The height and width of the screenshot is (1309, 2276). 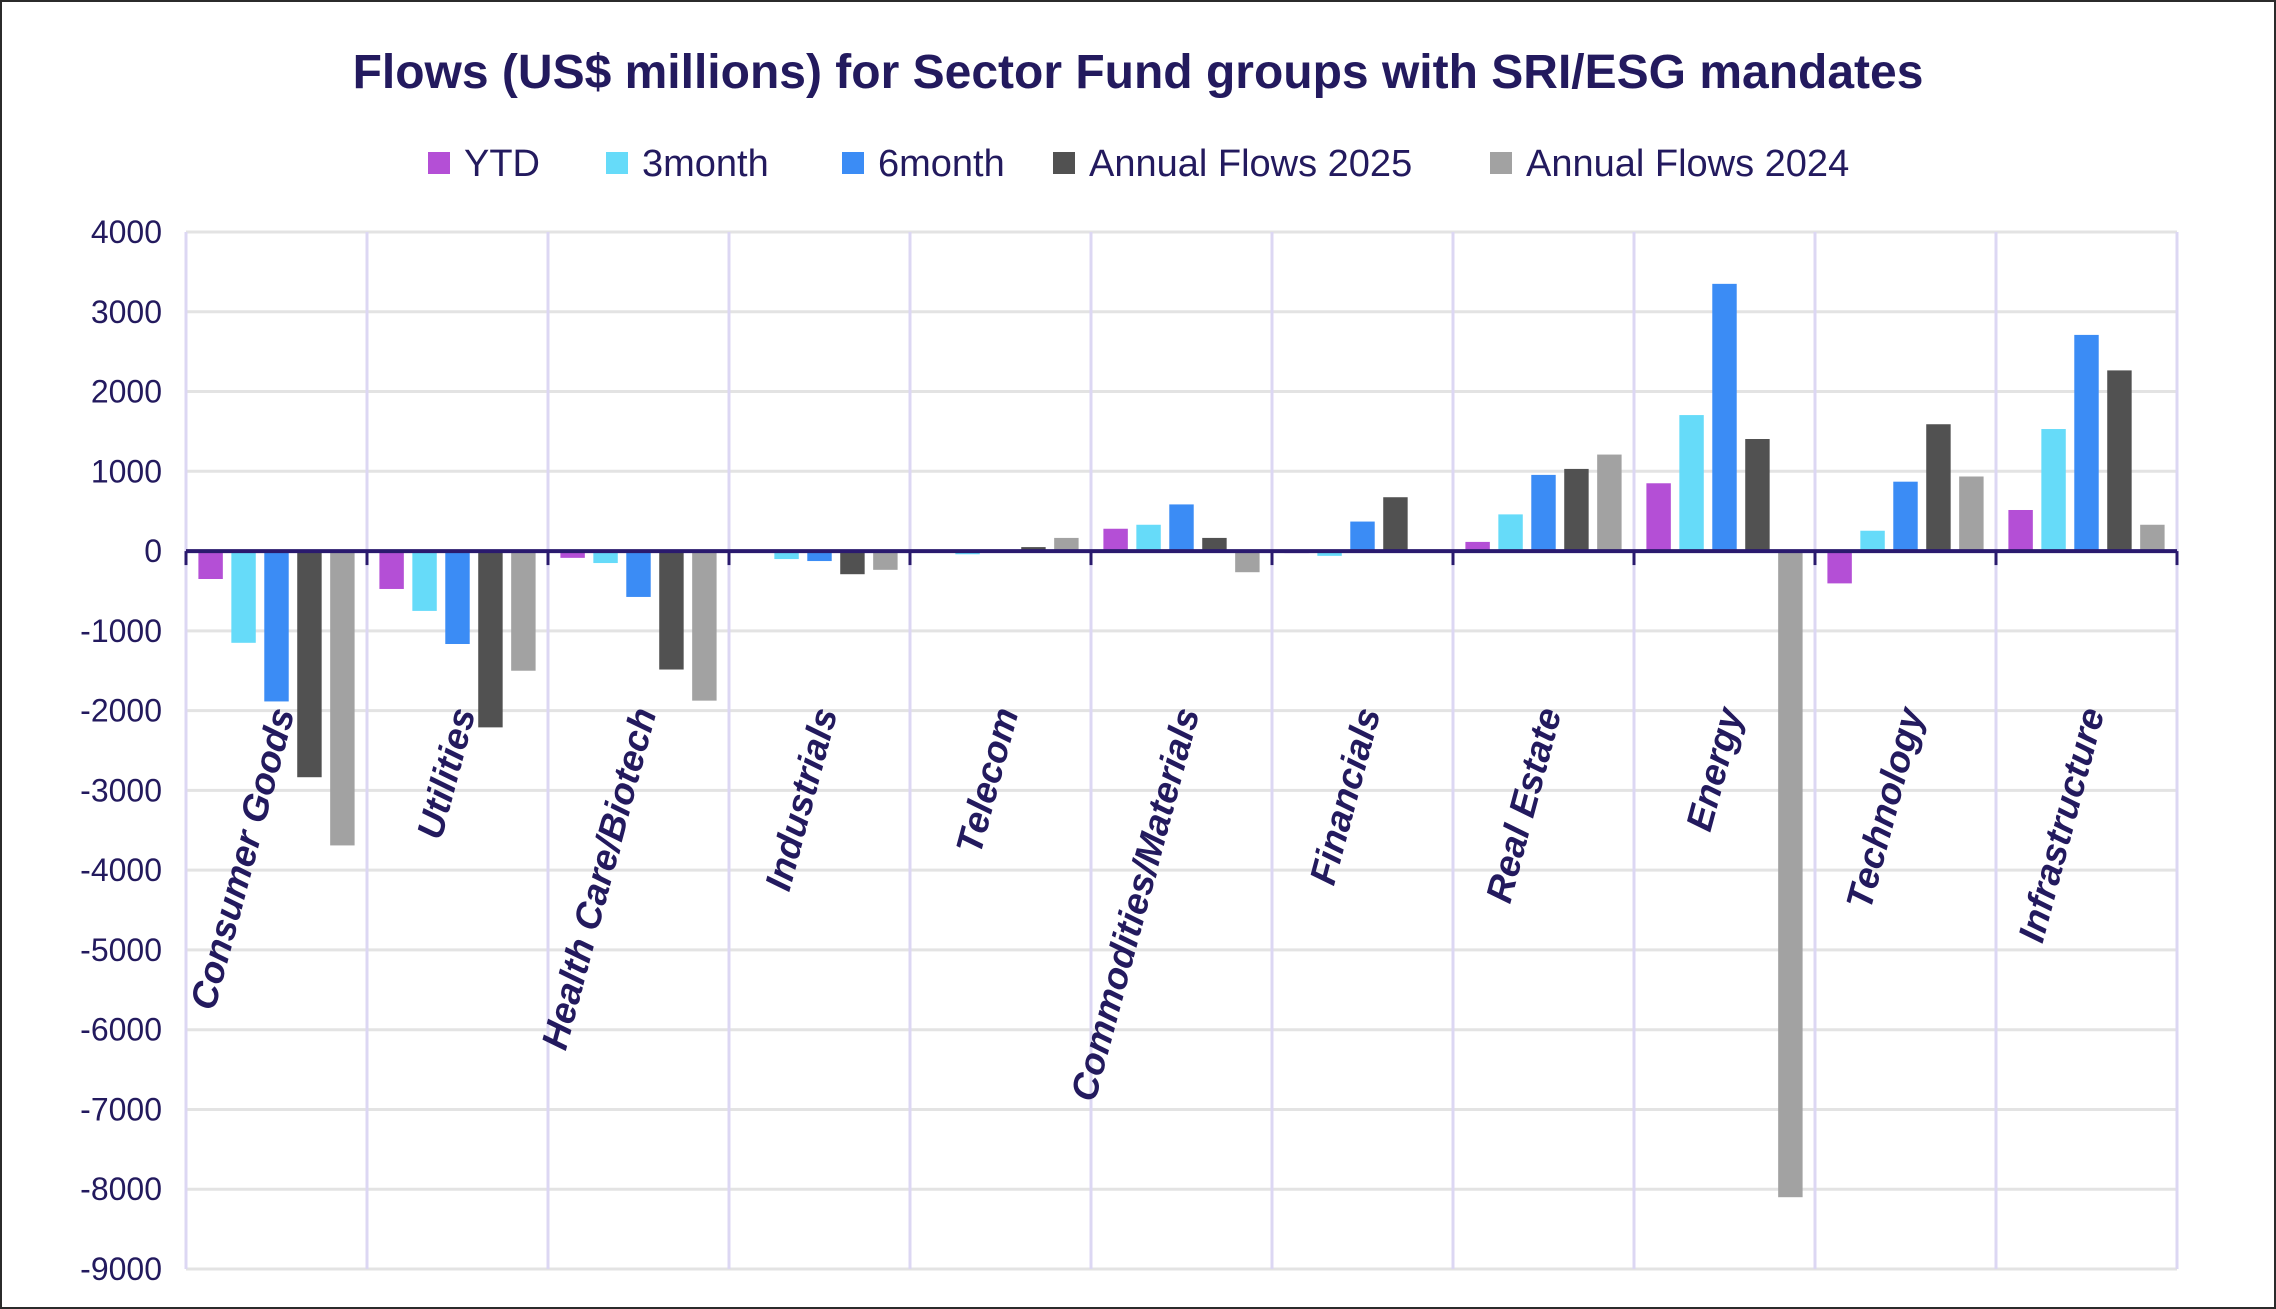 I want to click on legend-label: Annual Flows 2024, so click(x=1687, y=164).